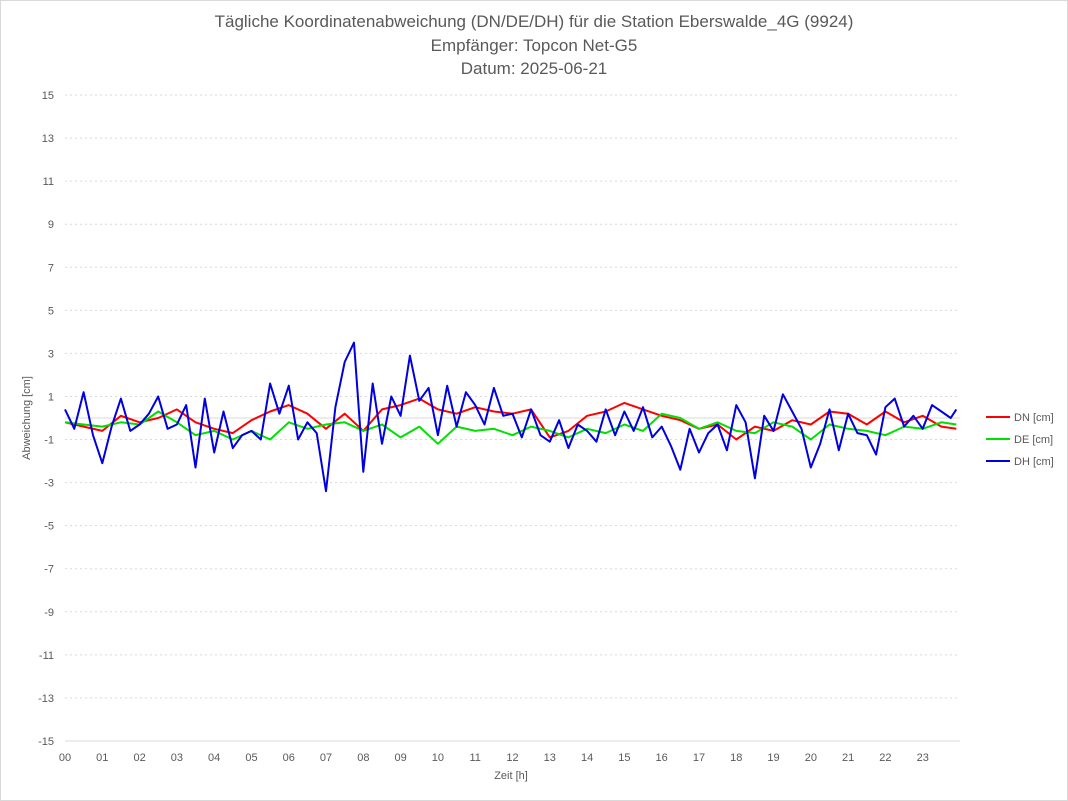 This screenshot has width=1068, height=801. What do you see at coordinates (885, 758) in the screenshot?
I see `x-tick-label: 22` at bounding box center [885, 758].